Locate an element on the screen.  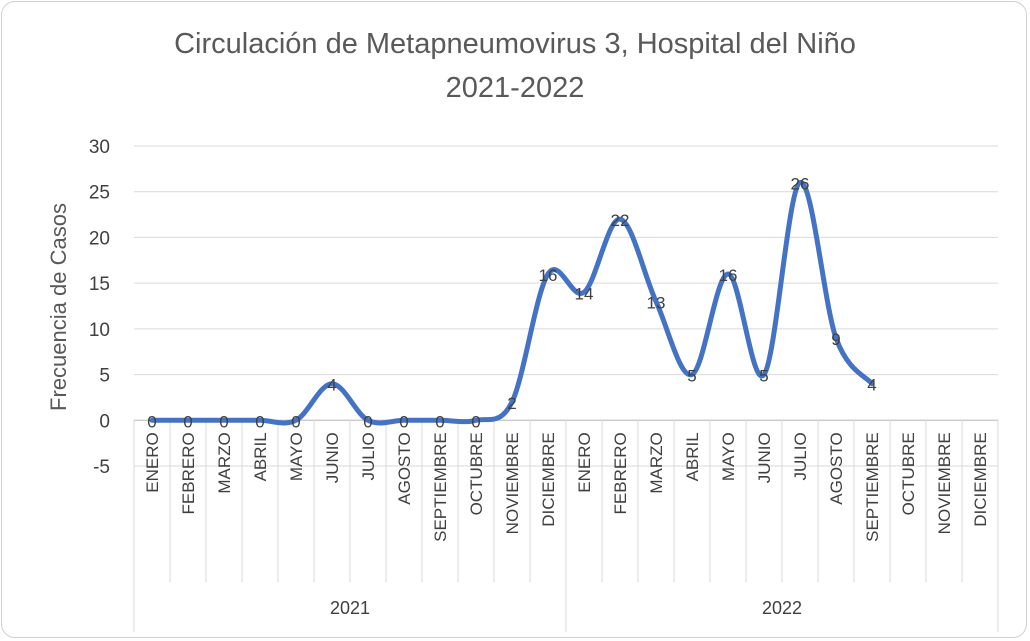
group-label: 2022 is located at coordinates (782, 608).